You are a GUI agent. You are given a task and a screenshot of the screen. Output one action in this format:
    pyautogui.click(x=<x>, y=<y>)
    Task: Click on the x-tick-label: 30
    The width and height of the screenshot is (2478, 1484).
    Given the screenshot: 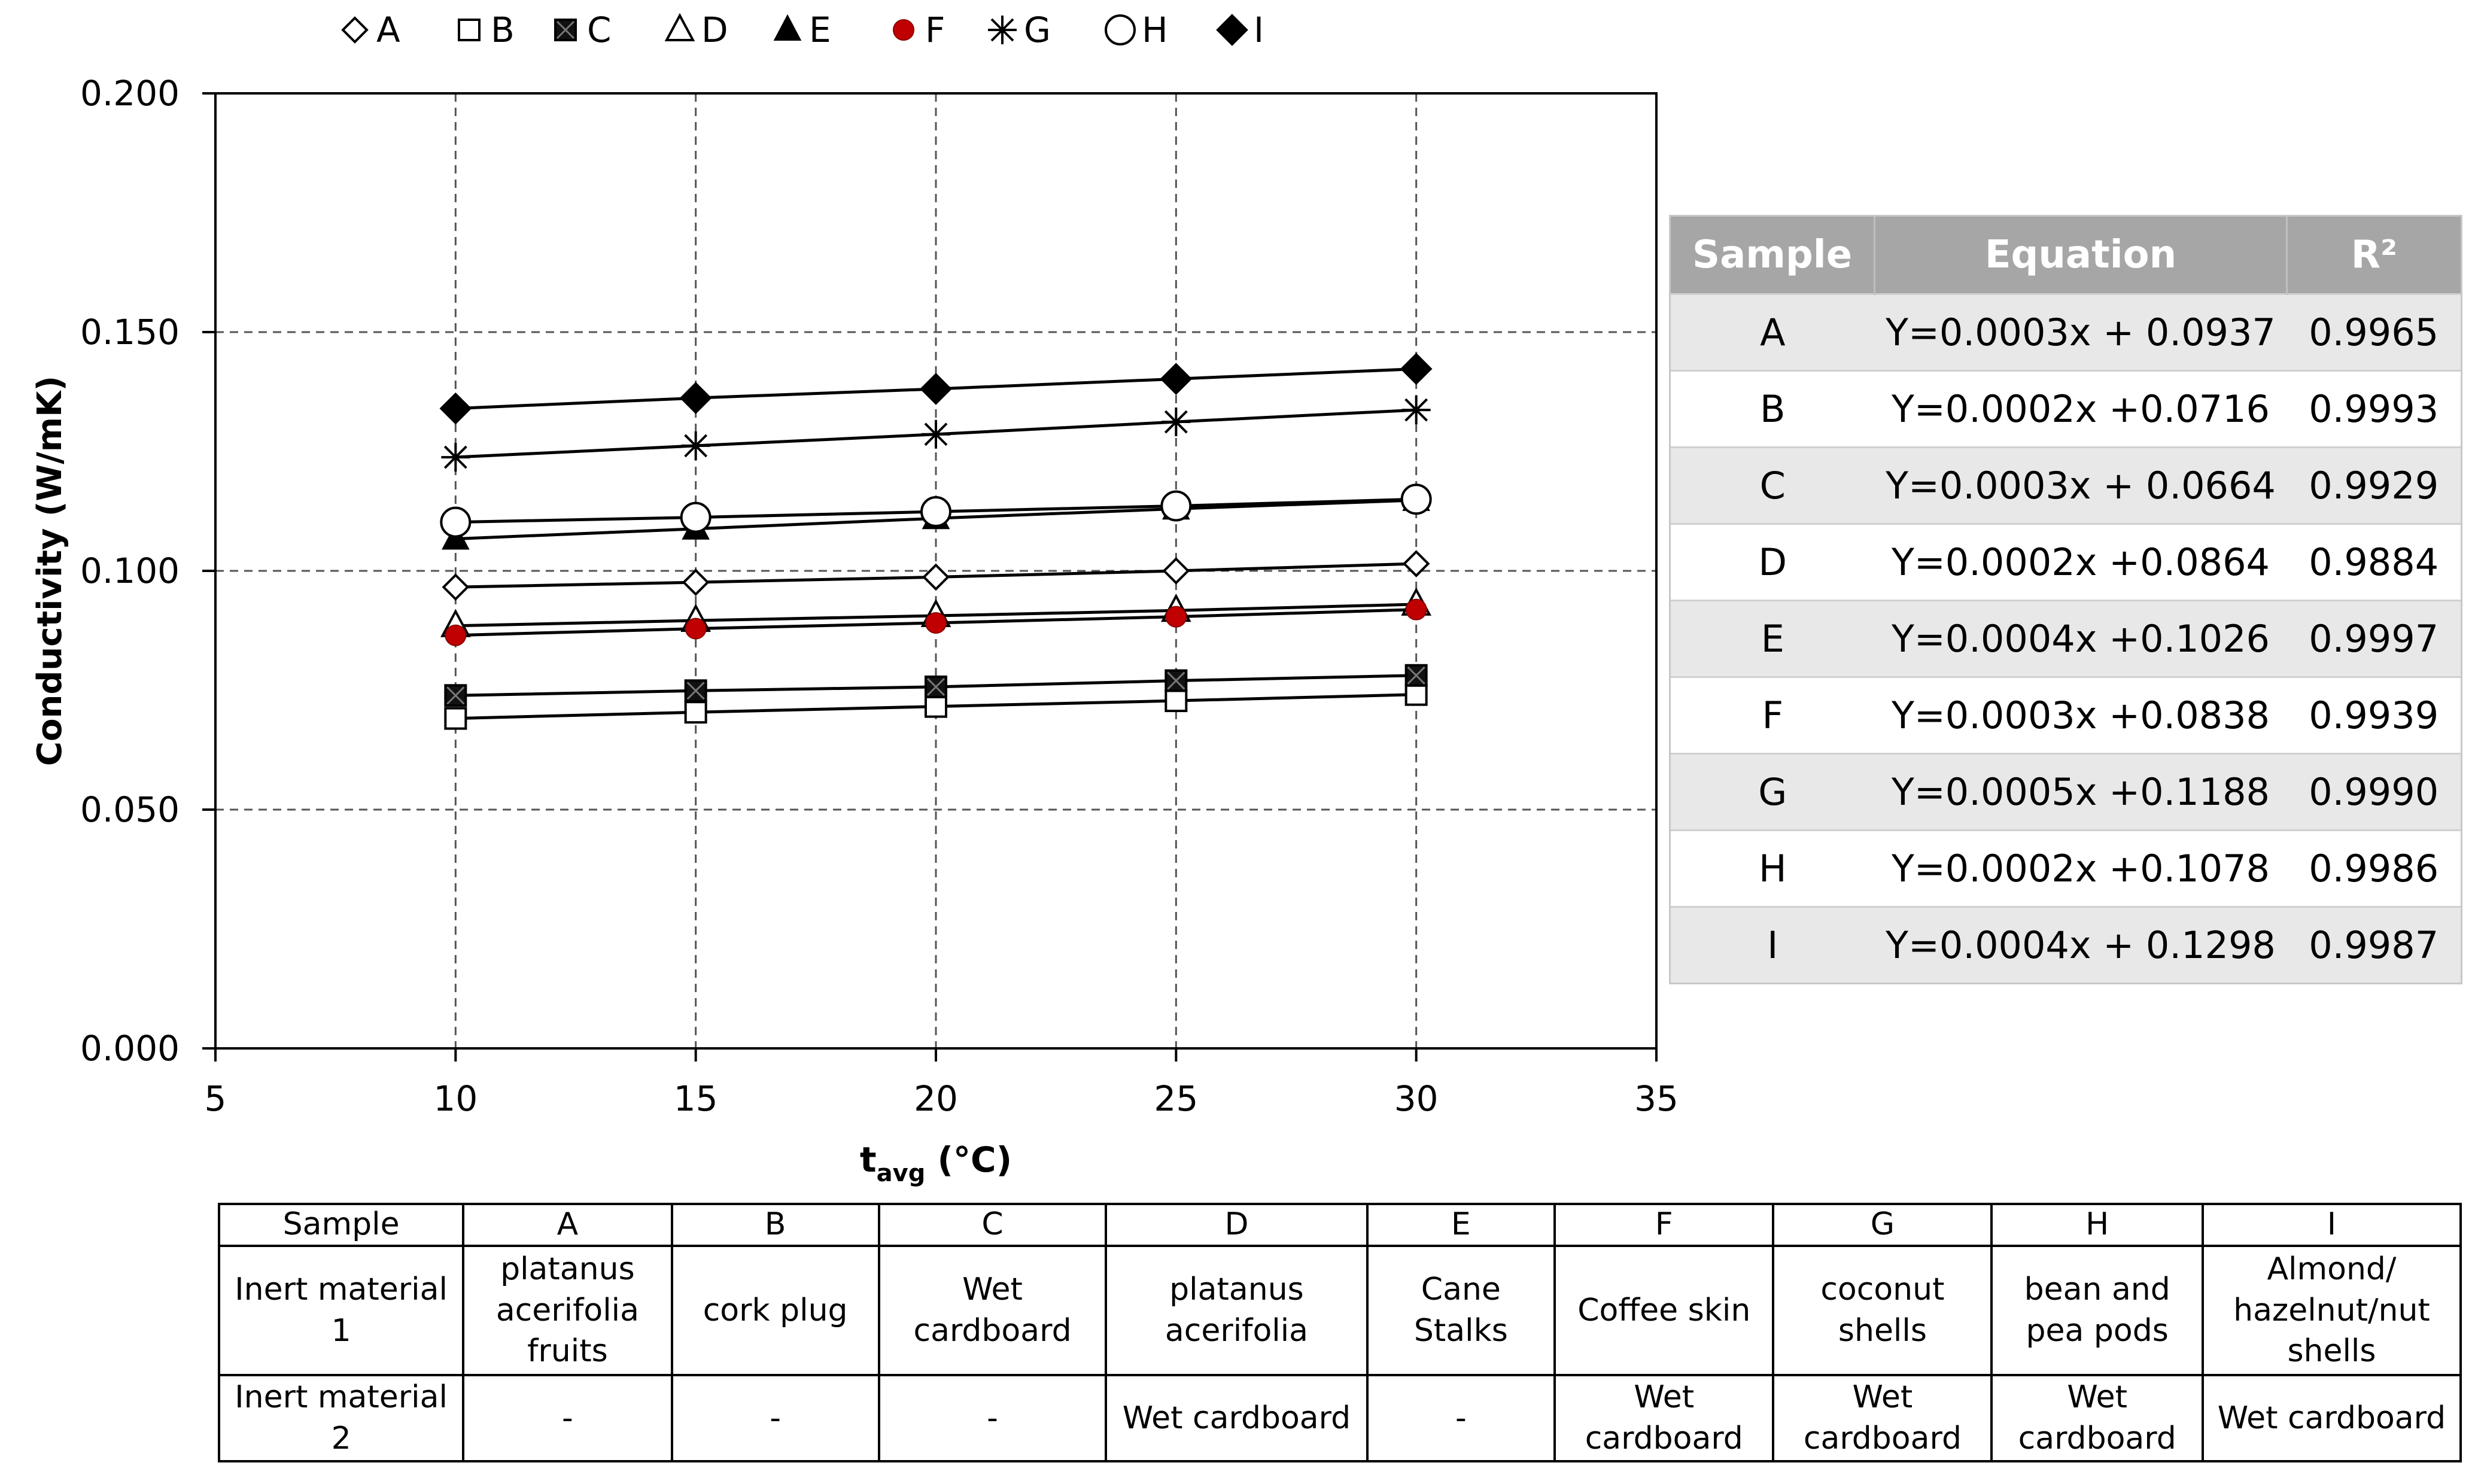 What is the action you would take?
    pyautogui.click(x=1416, y=1098)
    